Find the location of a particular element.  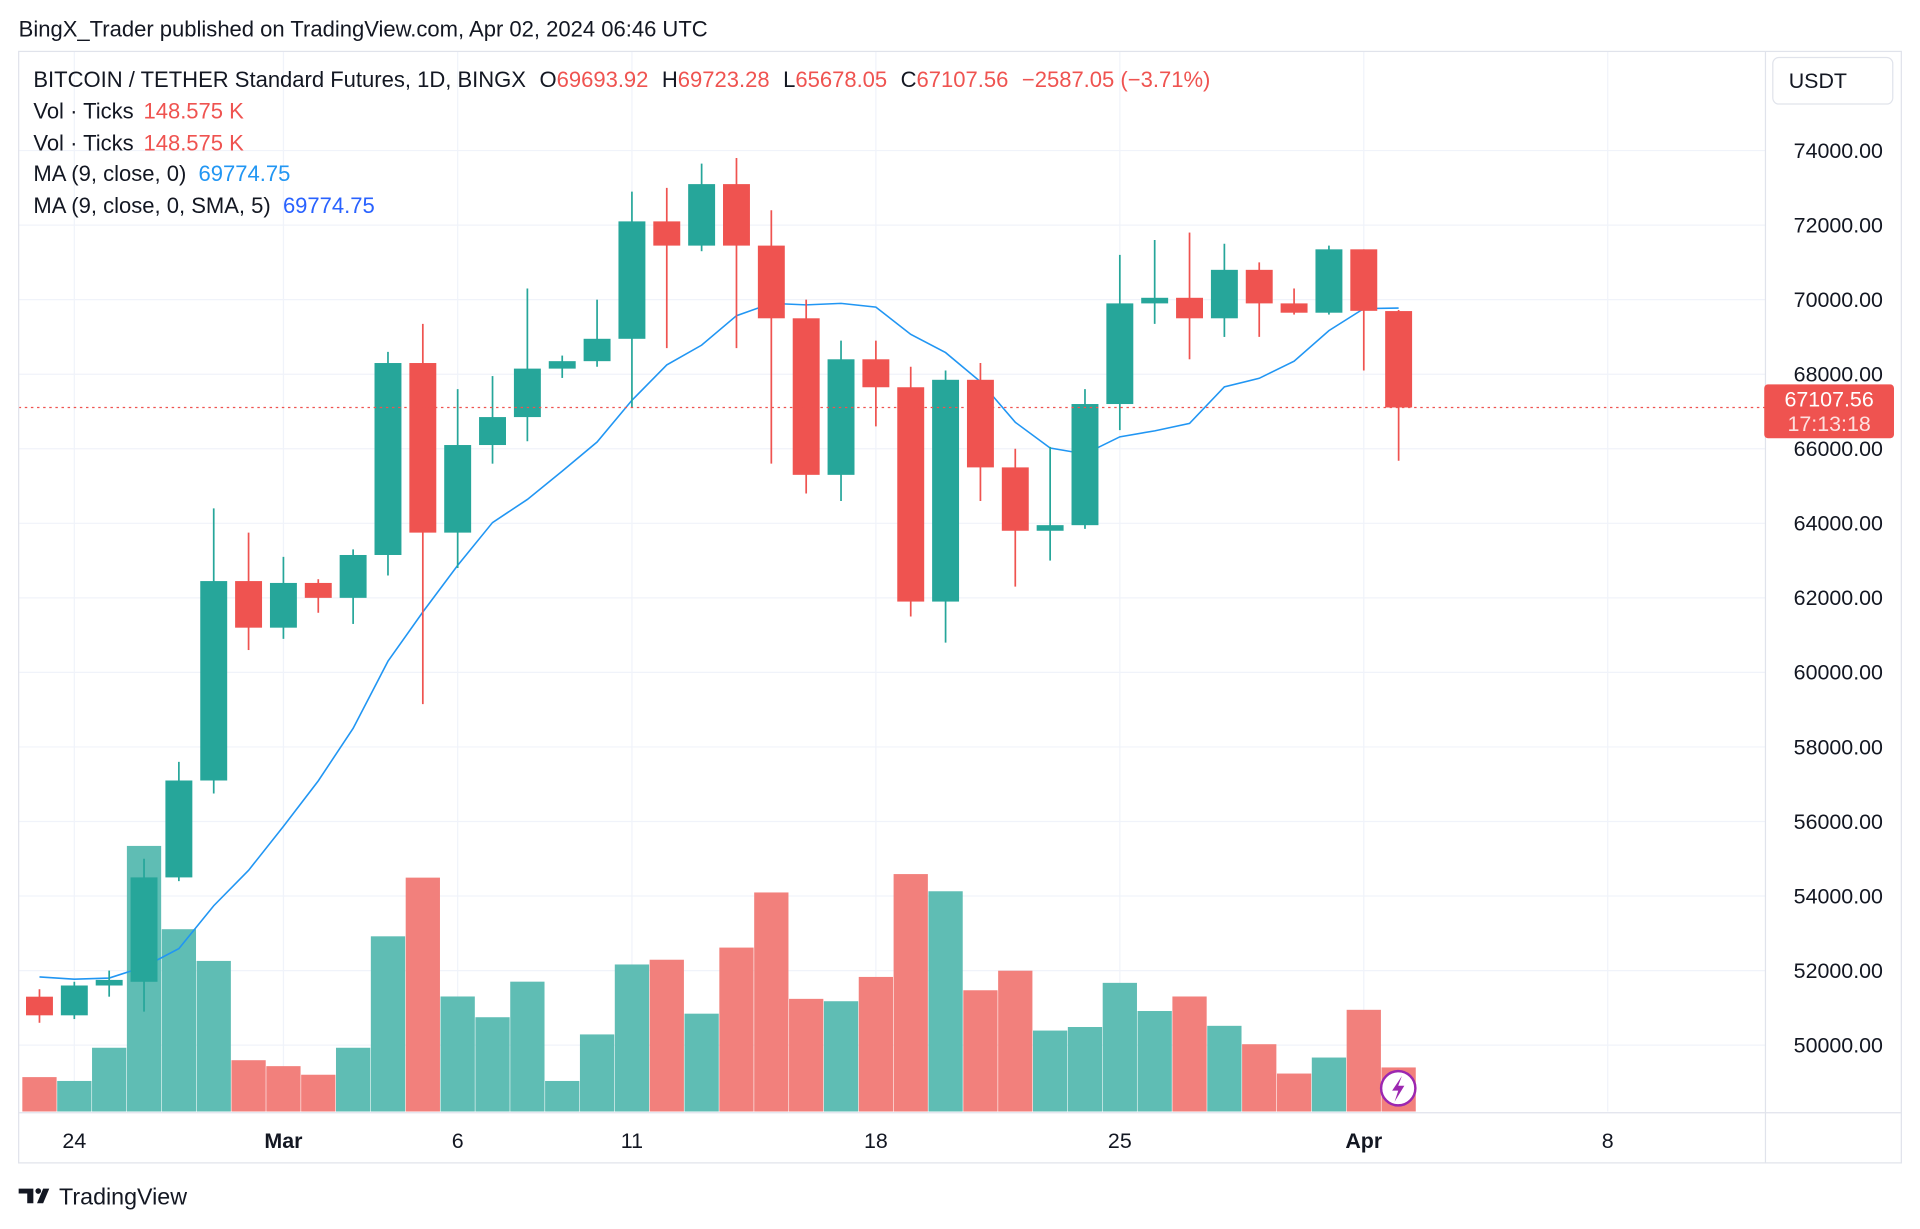

open-value: 69693.92 is located at coordinates (603, 79).